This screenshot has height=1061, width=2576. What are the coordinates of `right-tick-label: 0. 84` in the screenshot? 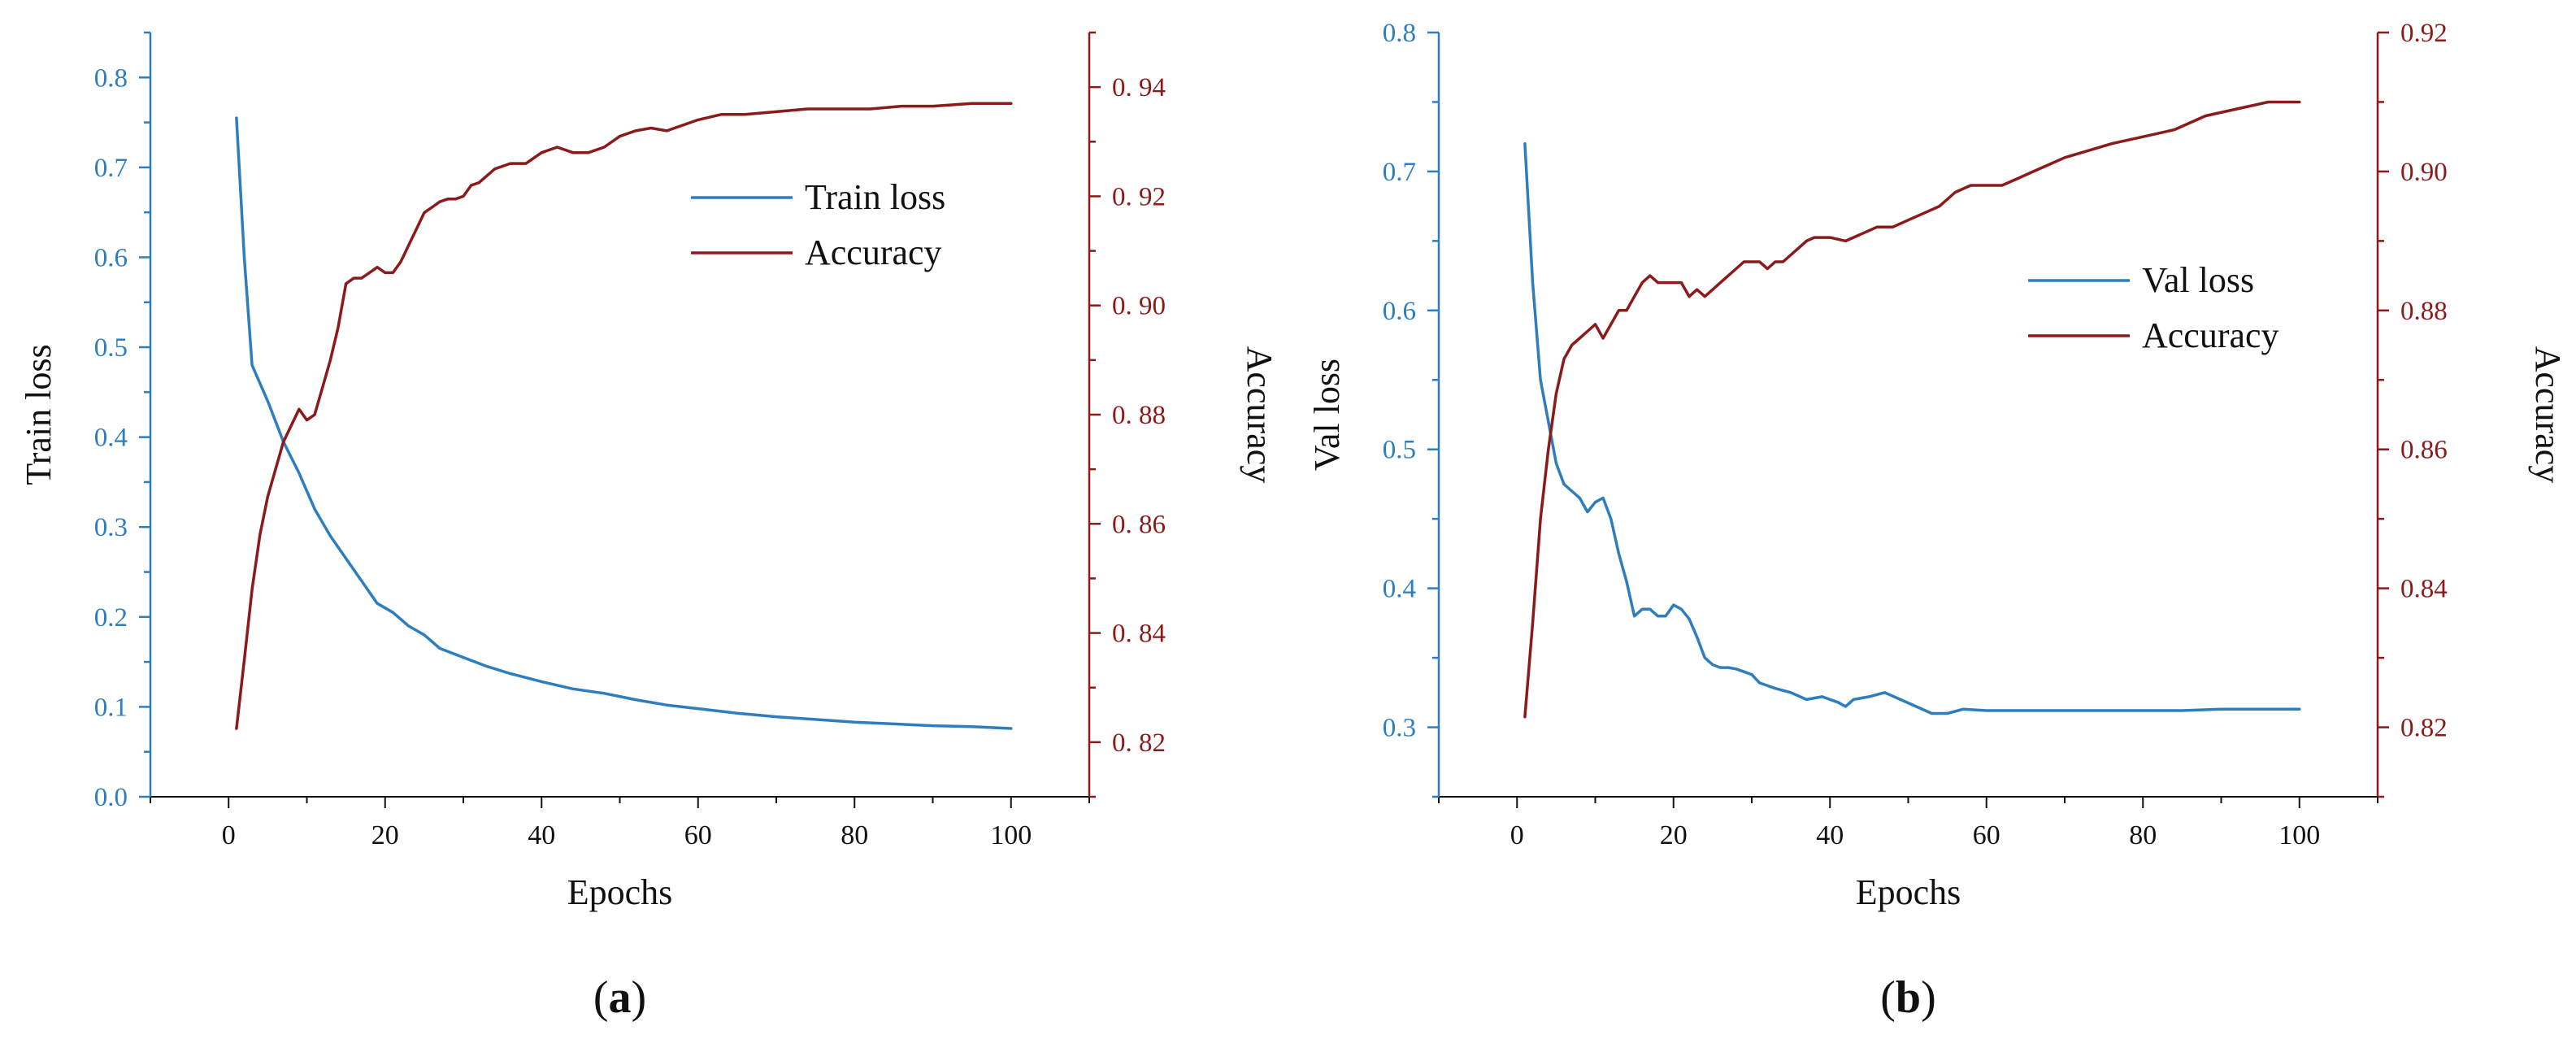 It's located at (1139, 634).